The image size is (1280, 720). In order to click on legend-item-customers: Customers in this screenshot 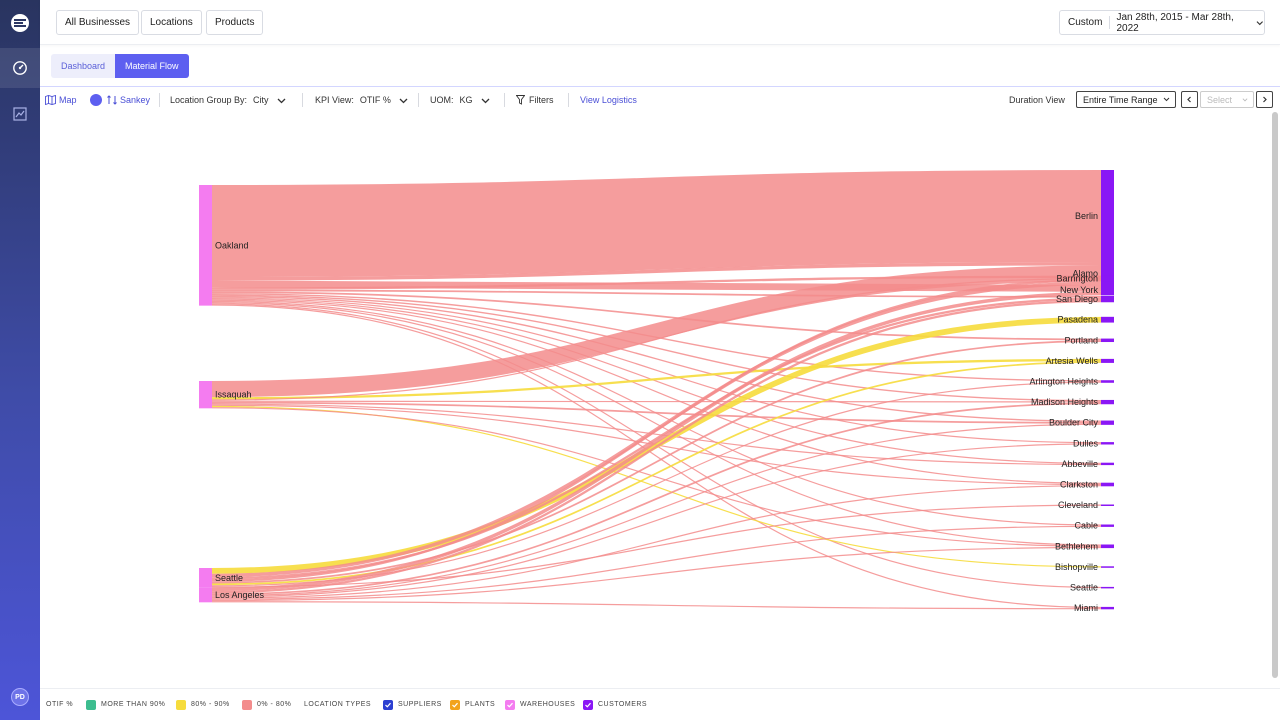, I will do `click(615, 704)`.